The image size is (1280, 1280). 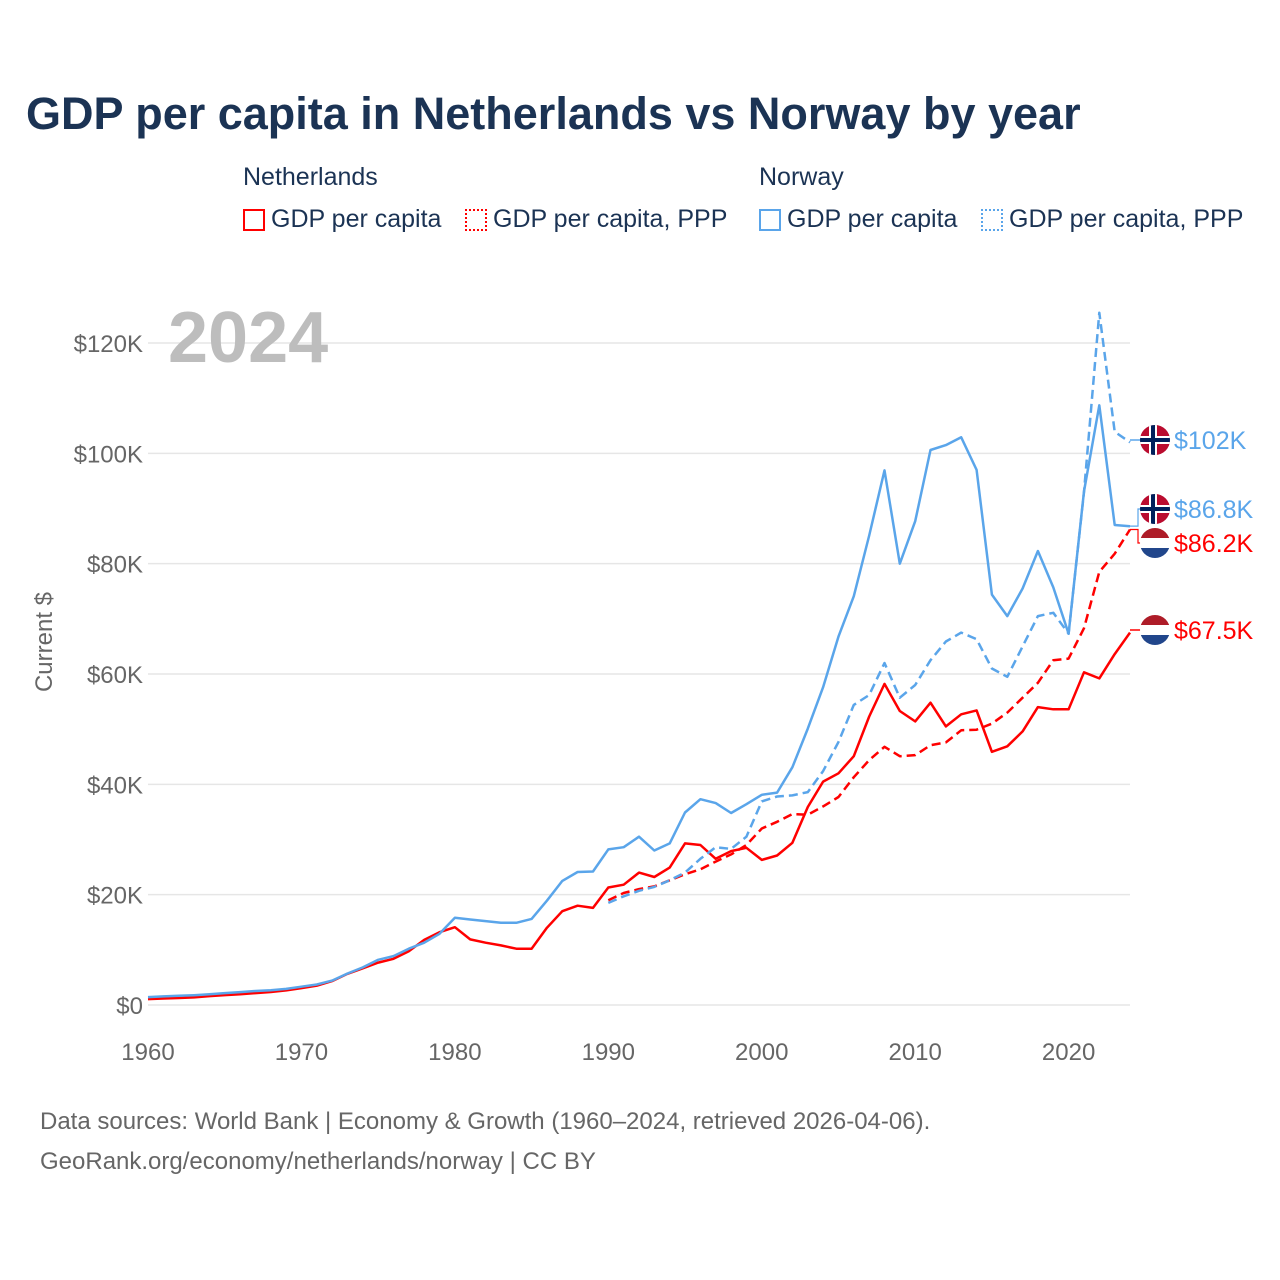 I want to click on y-tick-label: $0, so click(x=129, y=1006).